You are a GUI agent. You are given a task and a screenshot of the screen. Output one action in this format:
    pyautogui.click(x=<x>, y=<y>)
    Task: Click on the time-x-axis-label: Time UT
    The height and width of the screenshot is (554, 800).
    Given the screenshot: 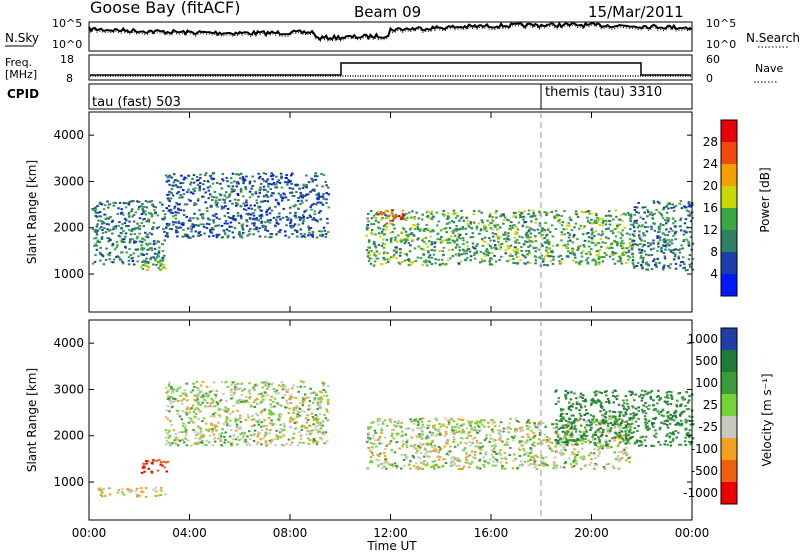 What is the action you would take?
    pyautogui.click(x=391, y=546)
    